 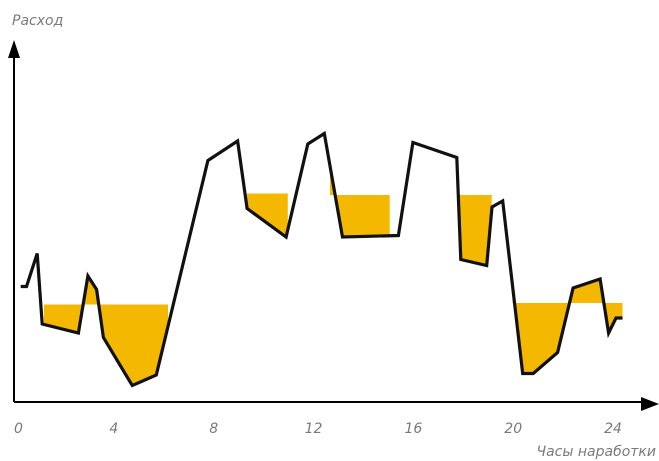 What do you see at coordinates (14, 49) in the screenshot?
I see `y-axis-arrow` at bounding box center [14, 49].